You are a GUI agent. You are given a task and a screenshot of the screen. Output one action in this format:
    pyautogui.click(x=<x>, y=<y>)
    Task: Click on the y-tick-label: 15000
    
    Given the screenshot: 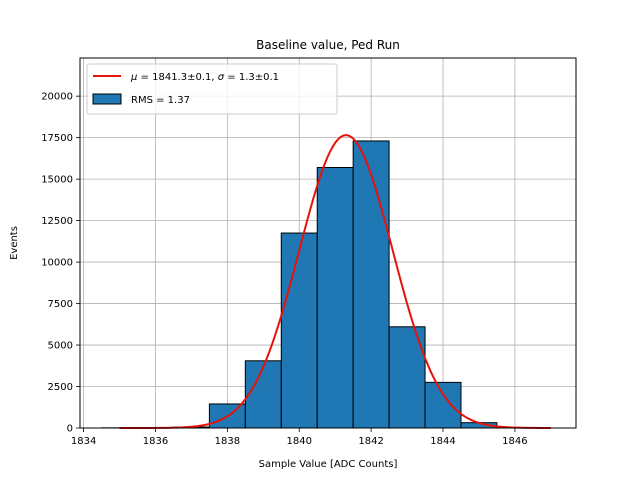 What is the action you would take?
    pyautogui.click(x=57, y=180)
    